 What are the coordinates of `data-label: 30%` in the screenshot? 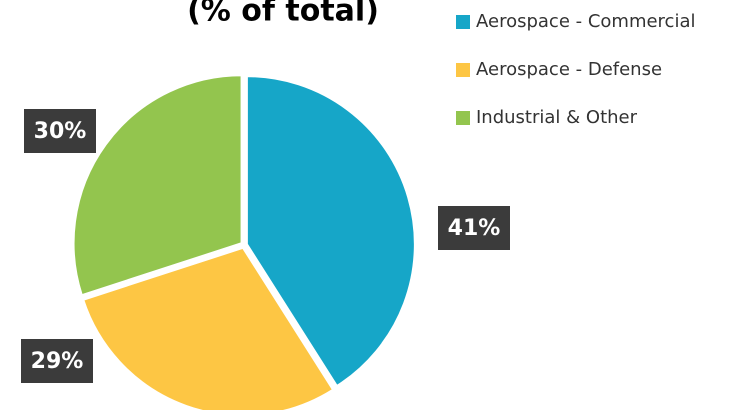 It's located at (60, 131).